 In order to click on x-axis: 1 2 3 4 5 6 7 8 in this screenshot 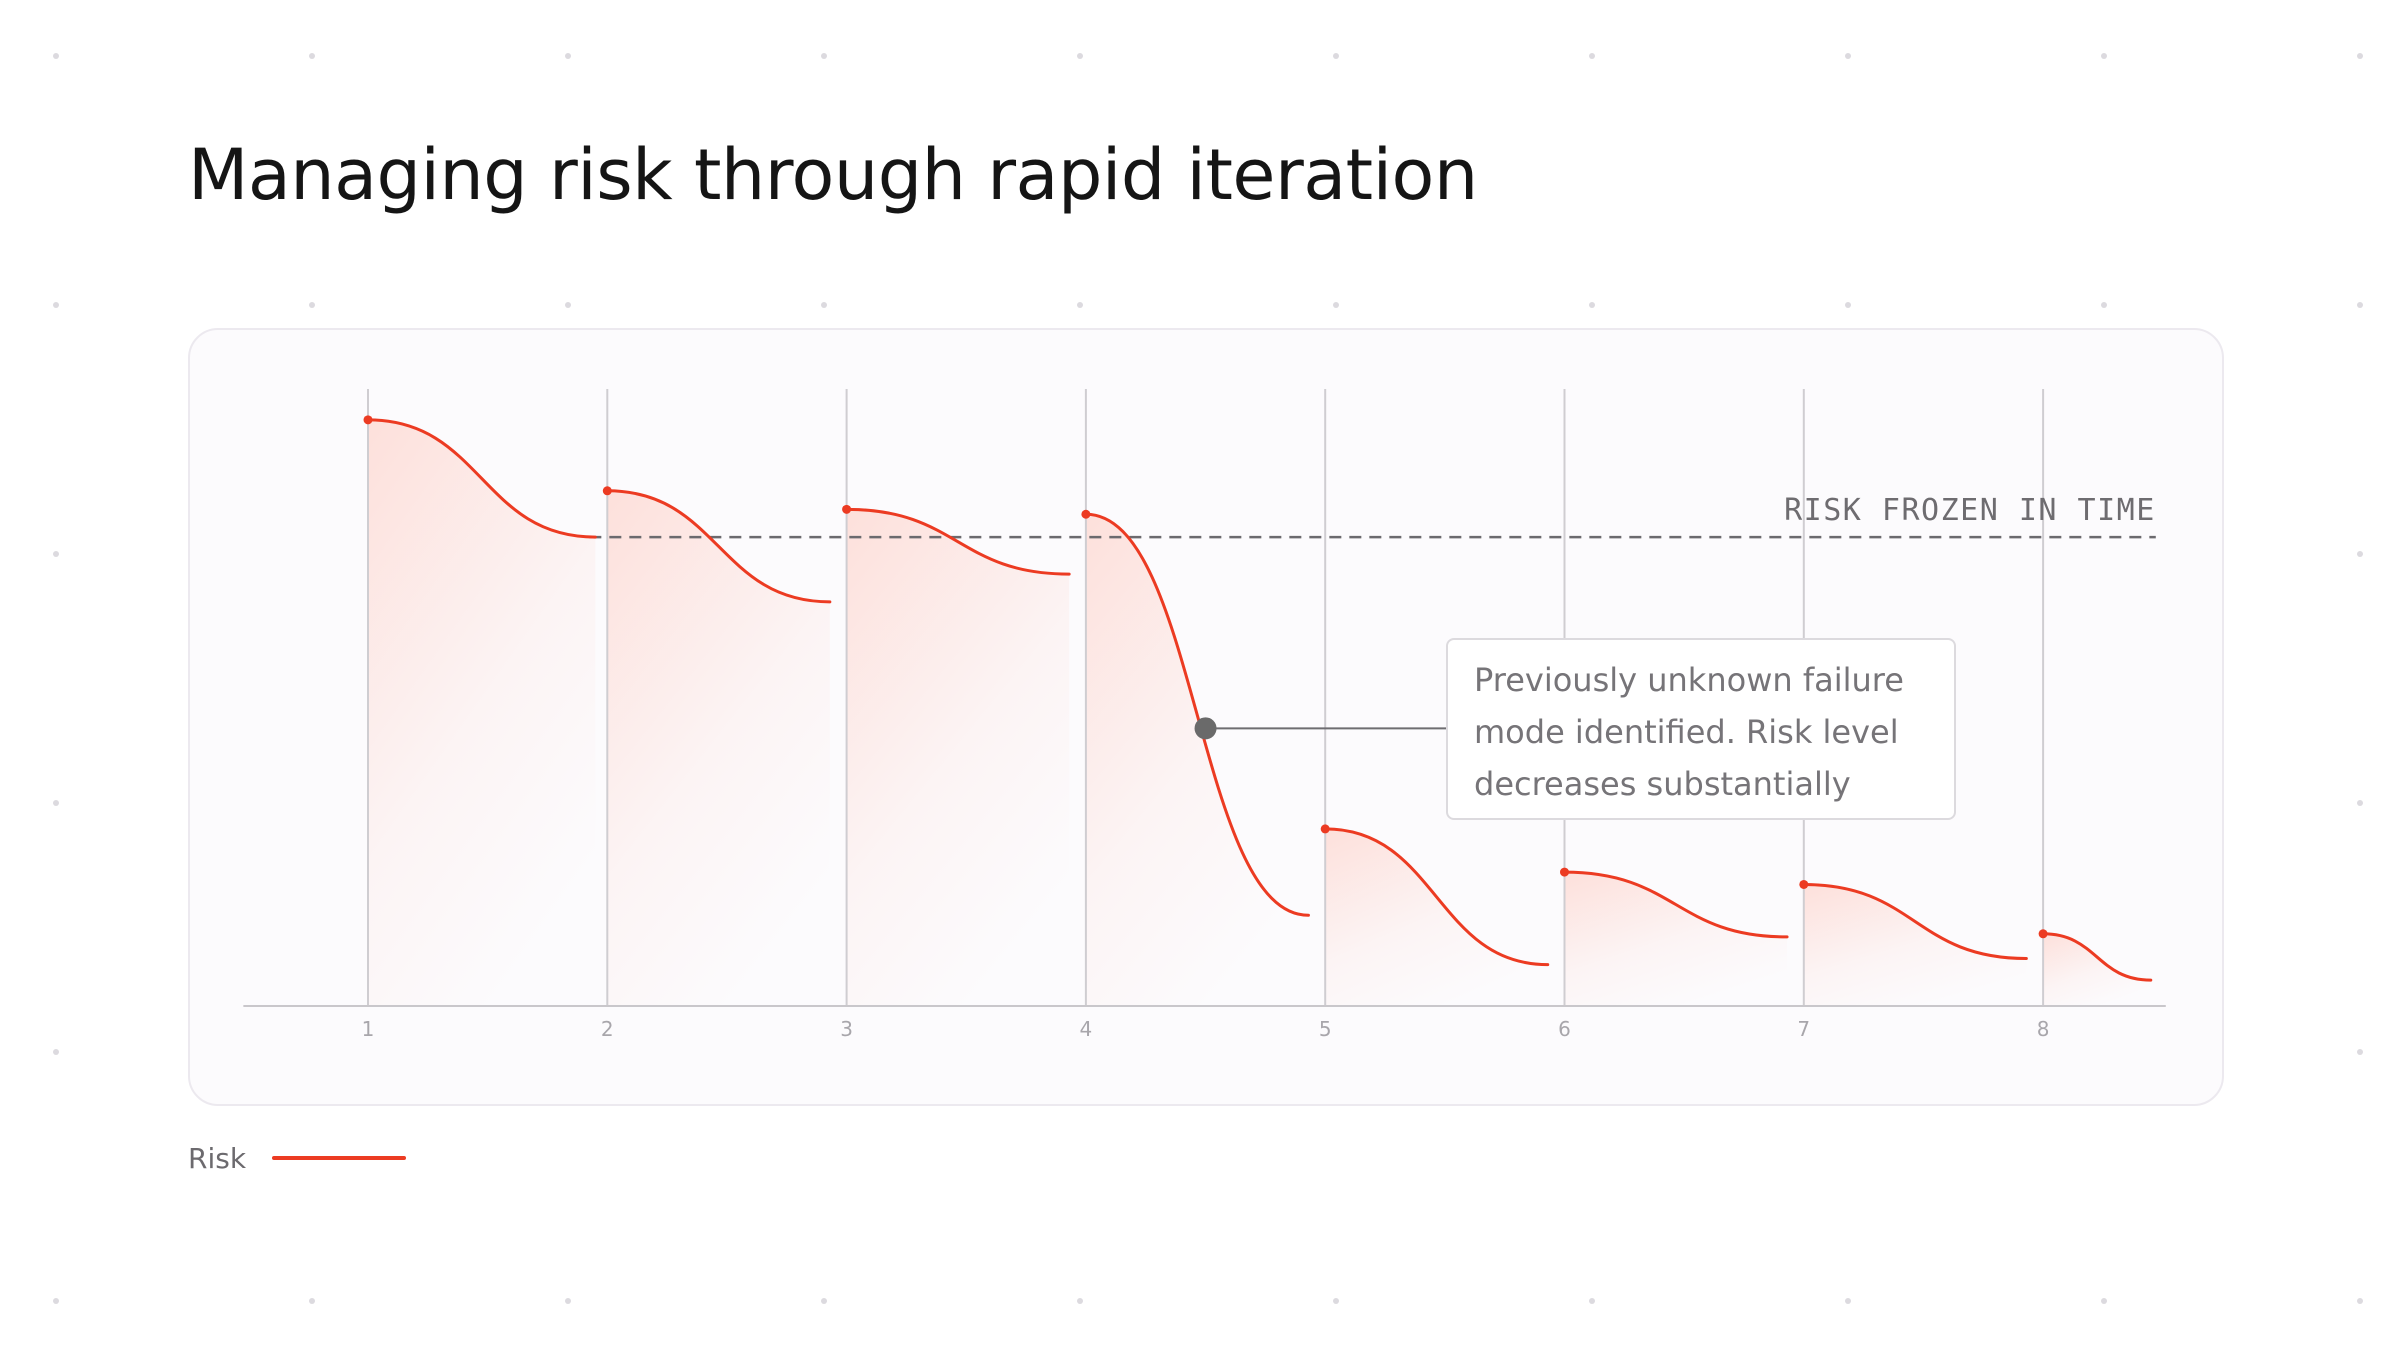, I will do `click(1204, 1023)`.